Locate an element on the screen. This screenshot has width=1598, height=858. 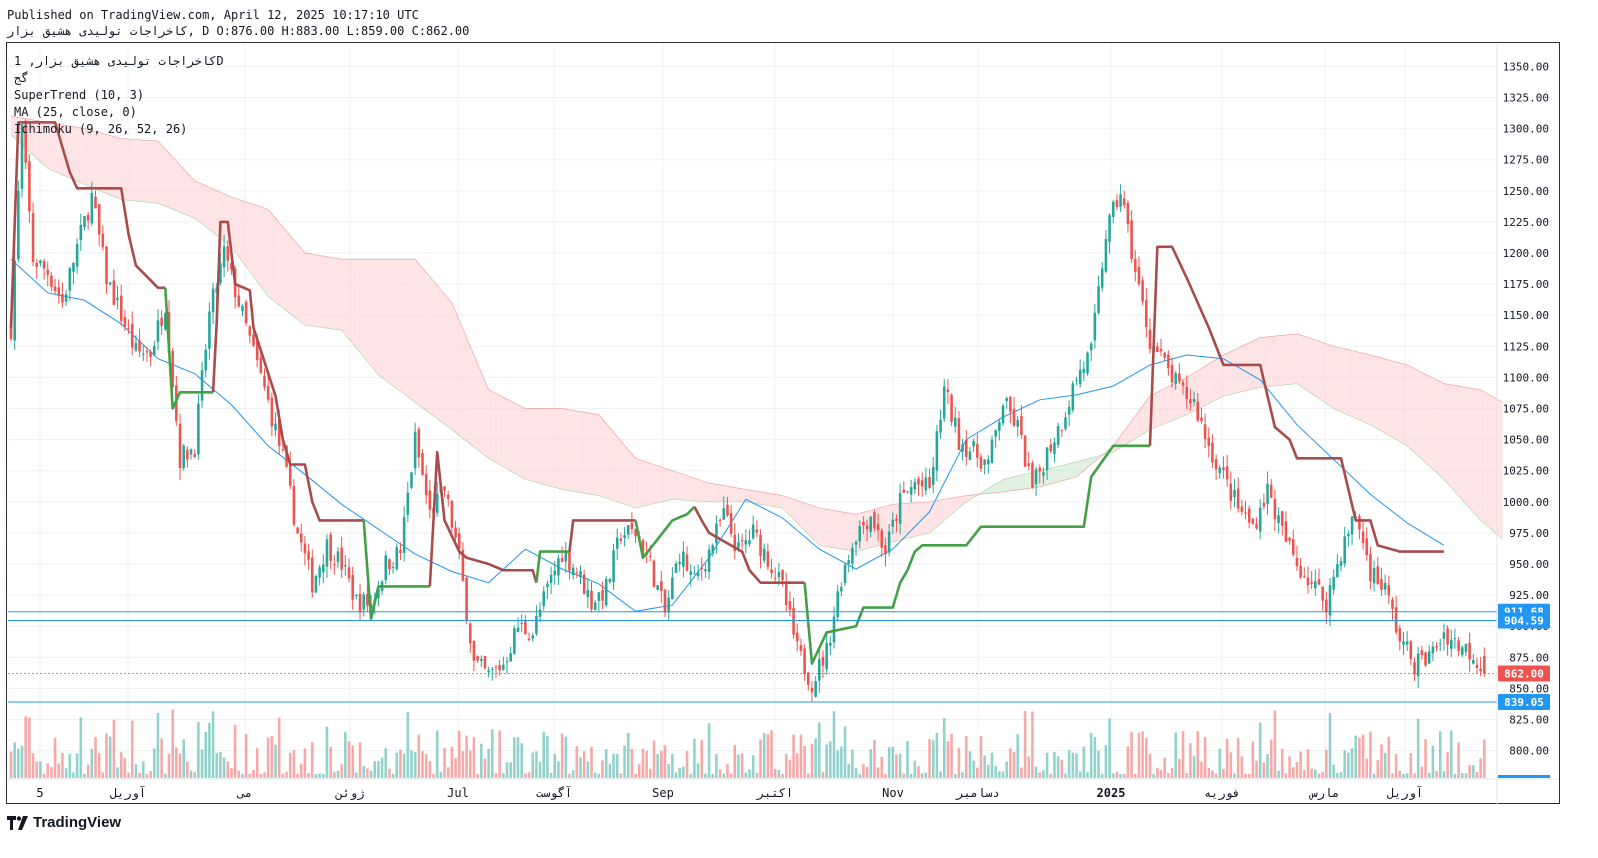
legend-ichimoku: Ichimoku (9, 26, 52, 26) is located at coordinates (101, 129).